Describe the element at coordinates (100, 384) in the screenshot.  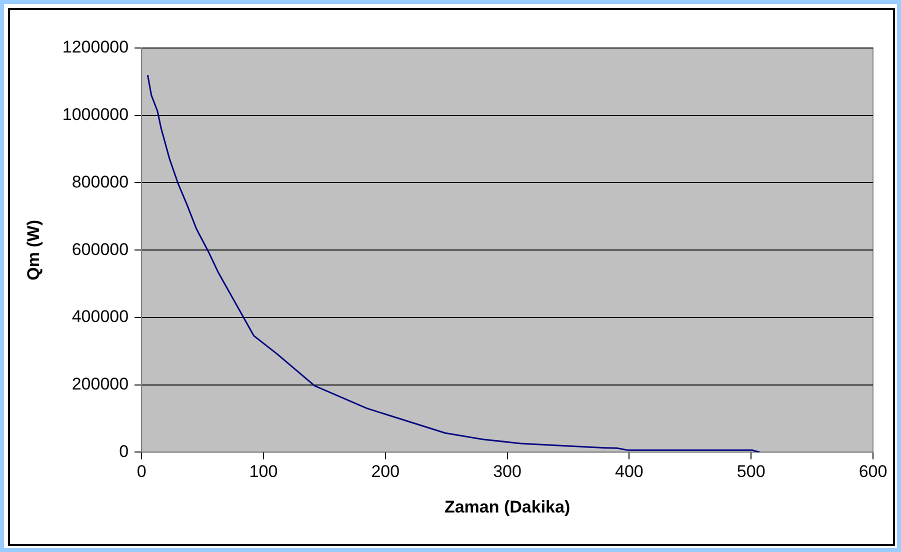
I see `y-tick-label: 200000` at that location.